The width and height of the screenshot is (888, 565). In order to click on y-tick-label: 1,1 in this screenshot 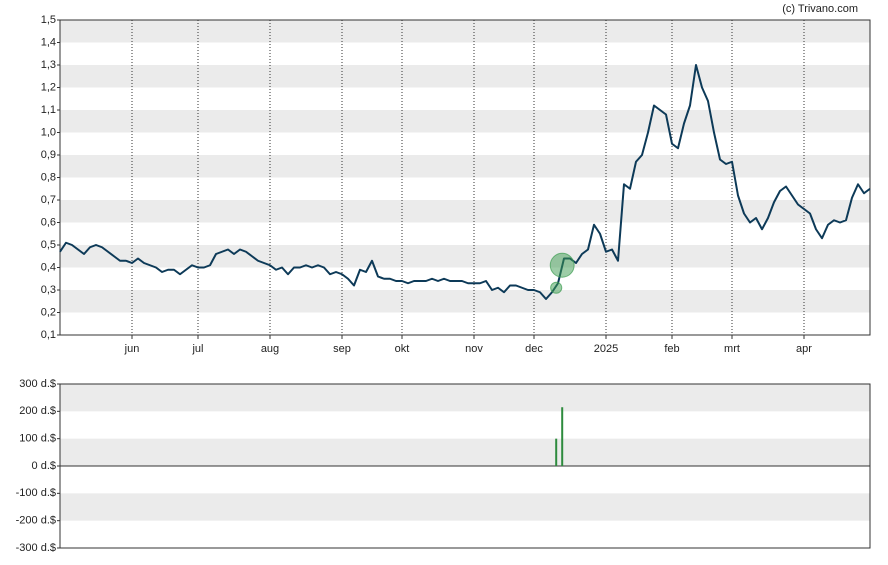, I will do `click(48, 110)`.